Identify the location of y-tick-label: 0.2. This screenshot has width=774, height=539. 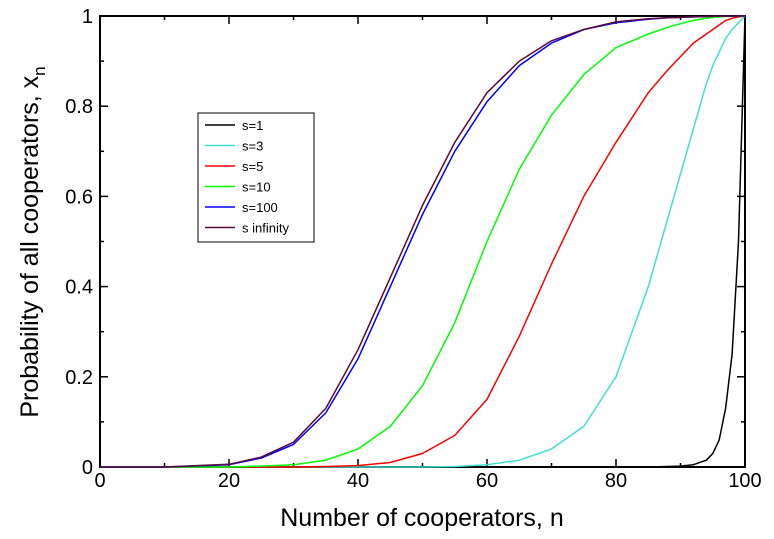
(79, 378).